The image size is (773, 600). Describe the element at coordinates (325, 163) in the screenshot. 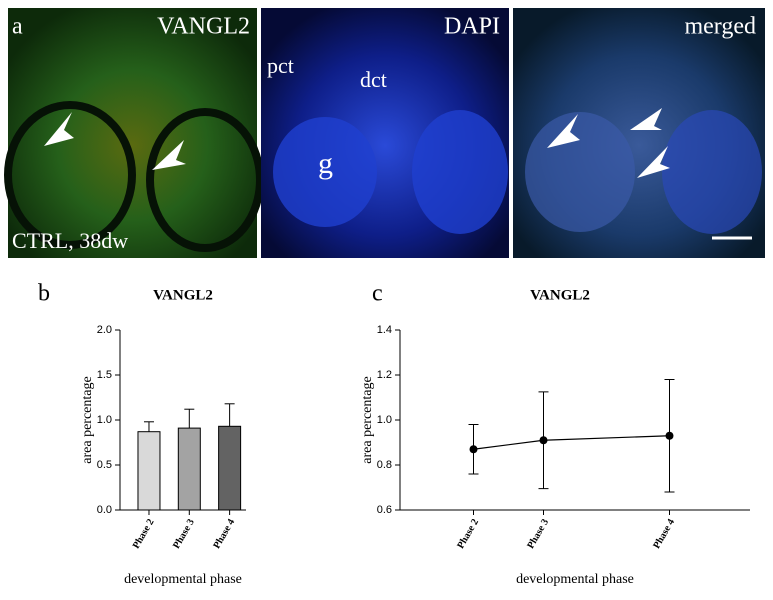

I see `annotation: g` at that location.